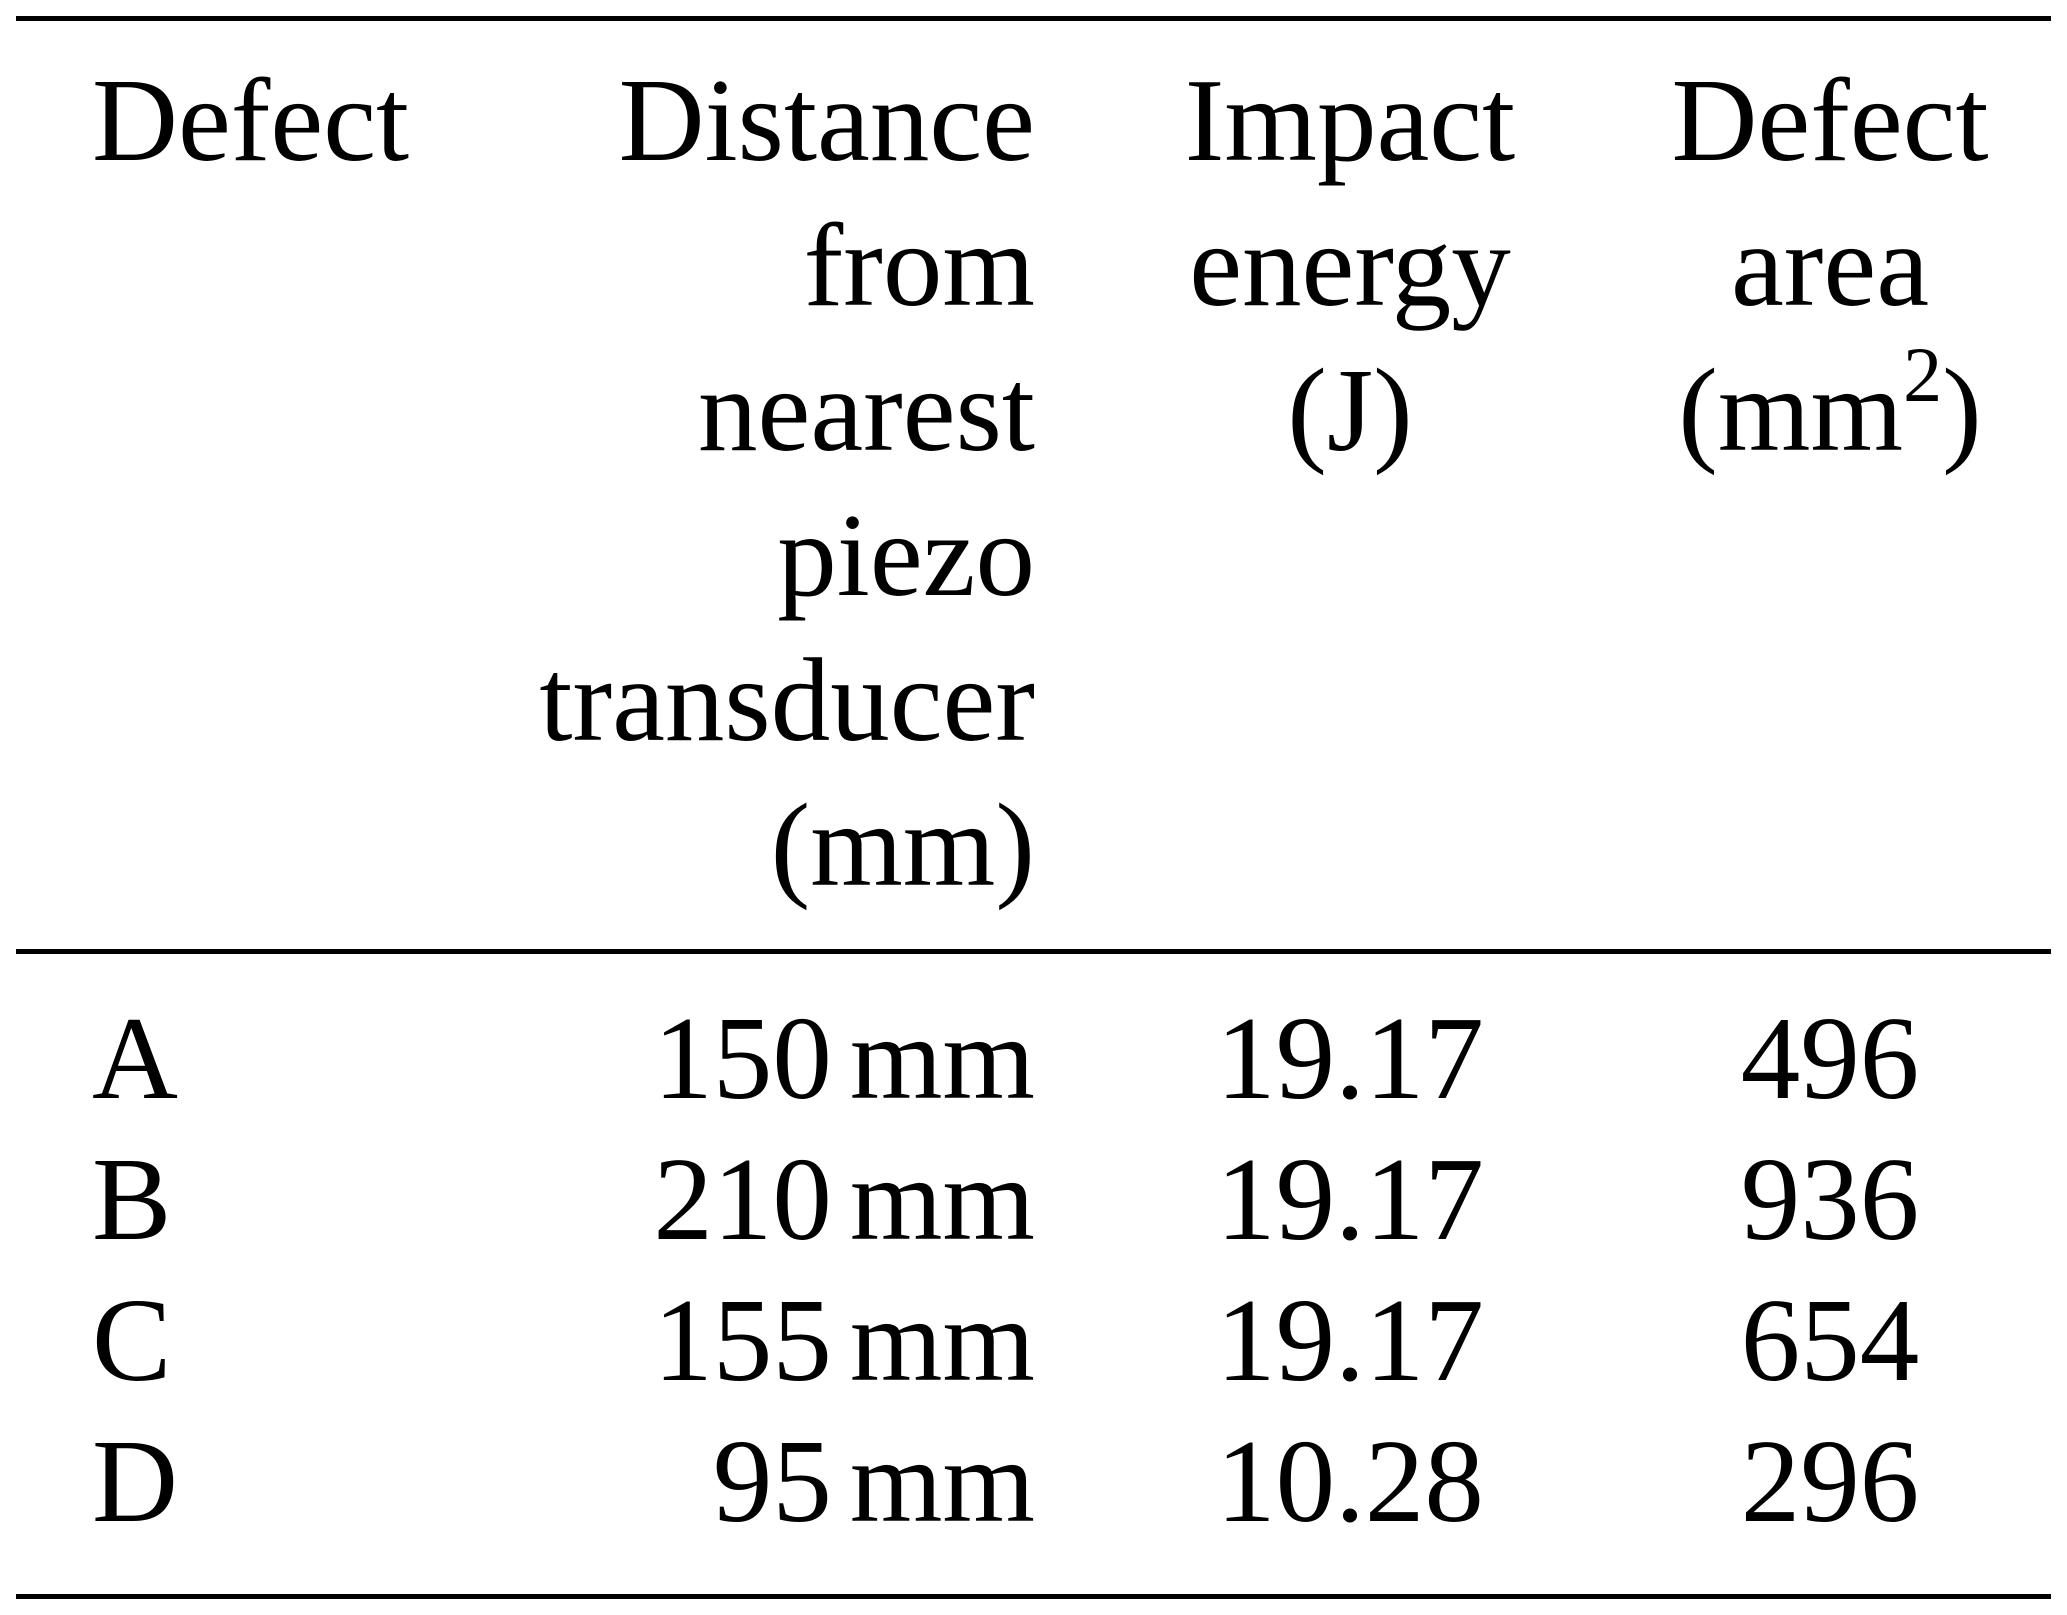  What do you see at coordinates (1033, 18) in the screenshot?
I see `top-rule` at bounding box center [1033, 18].